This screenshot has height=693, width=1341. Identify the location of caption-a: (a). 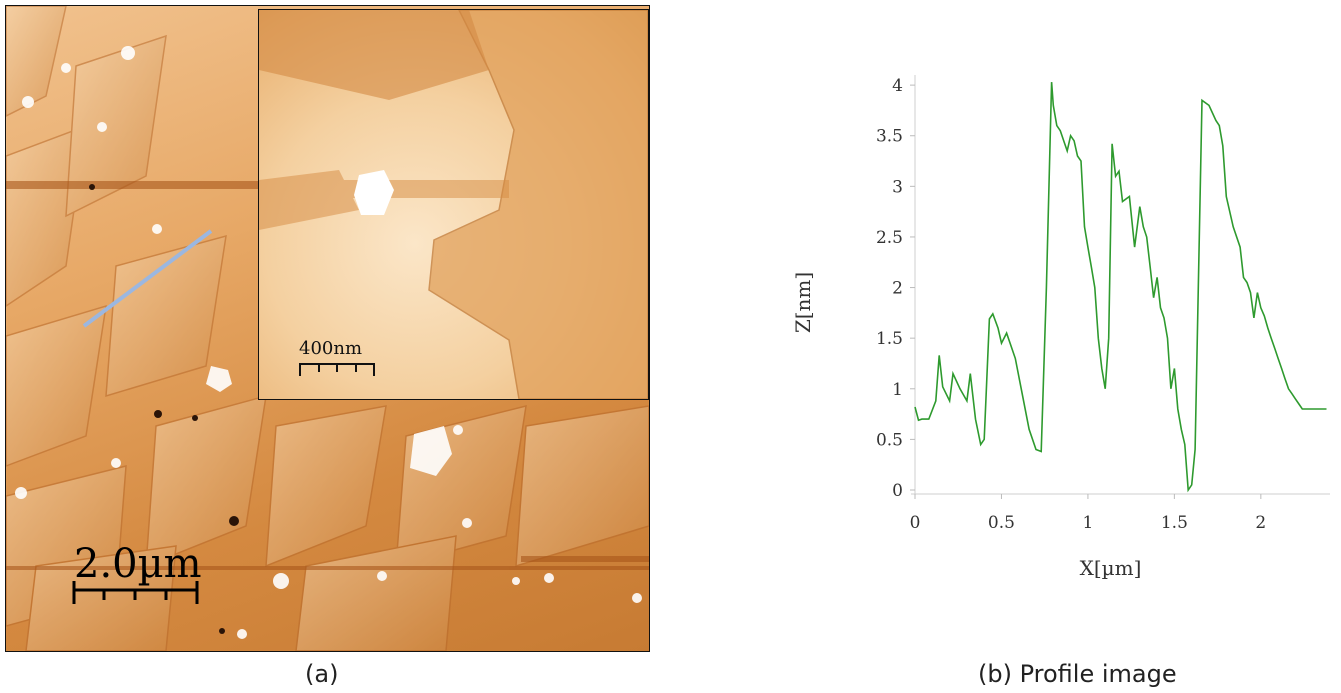
(322, 674).